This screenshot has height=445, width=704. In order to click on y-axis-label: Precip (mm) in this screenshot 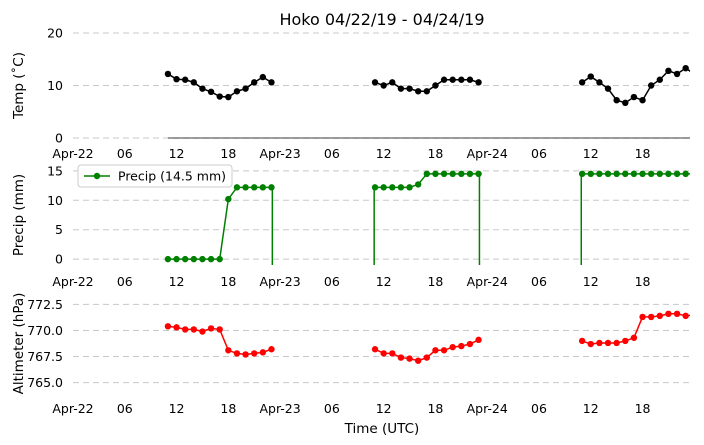, I will do `click(19, 215)`.